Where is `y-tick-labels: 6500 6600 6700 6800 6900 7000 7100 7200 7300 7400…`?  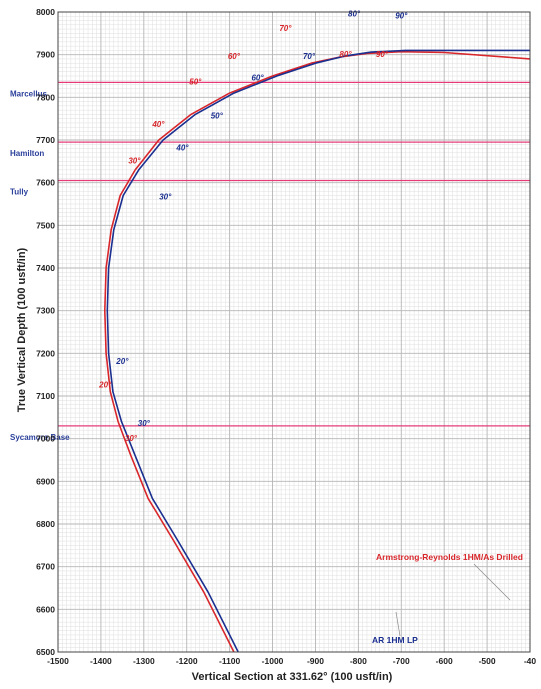
y-tick-labels: 6500 6600 6700 6800 6900 7000 7100 7200 7300 7400… is located at coordinates (45, 332).